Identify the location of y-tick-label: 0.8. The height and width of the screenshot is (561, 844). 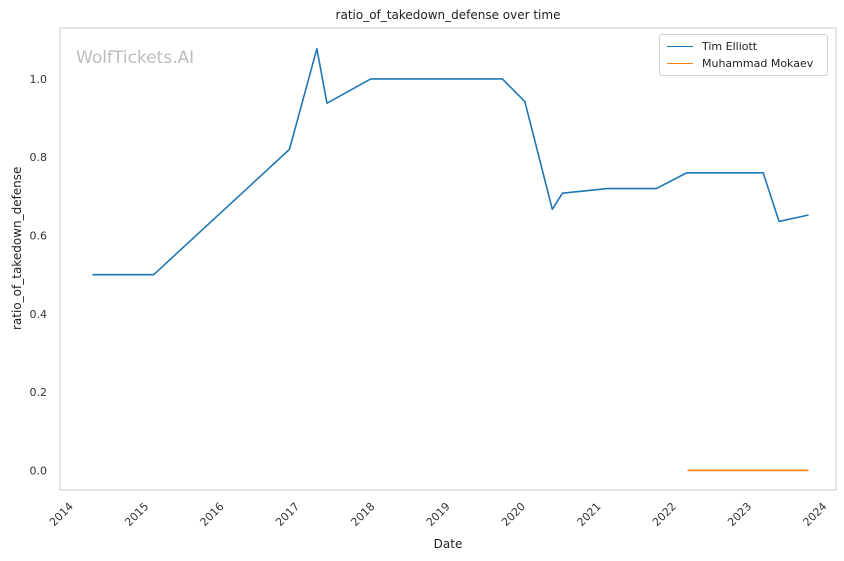
(39, 157).